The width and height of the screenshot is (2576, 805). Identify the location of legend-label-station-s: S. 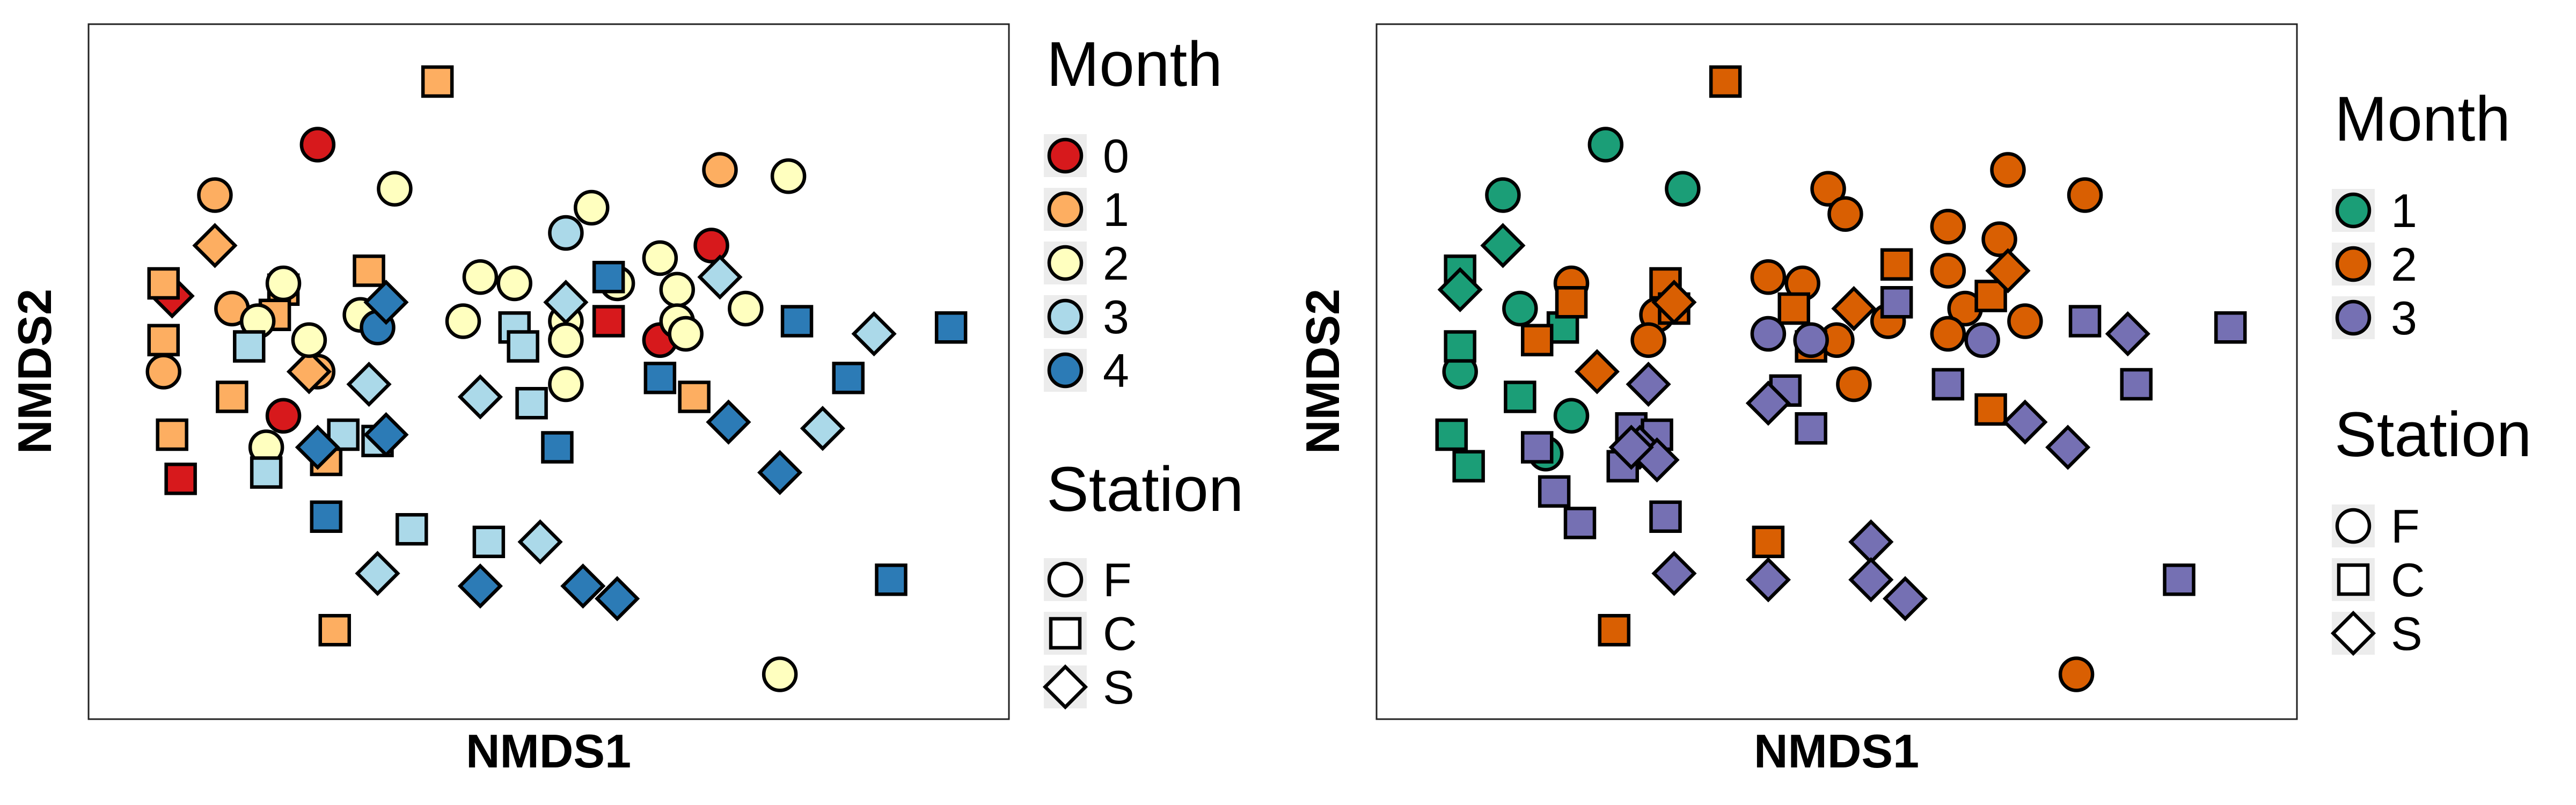
(2407, 633).